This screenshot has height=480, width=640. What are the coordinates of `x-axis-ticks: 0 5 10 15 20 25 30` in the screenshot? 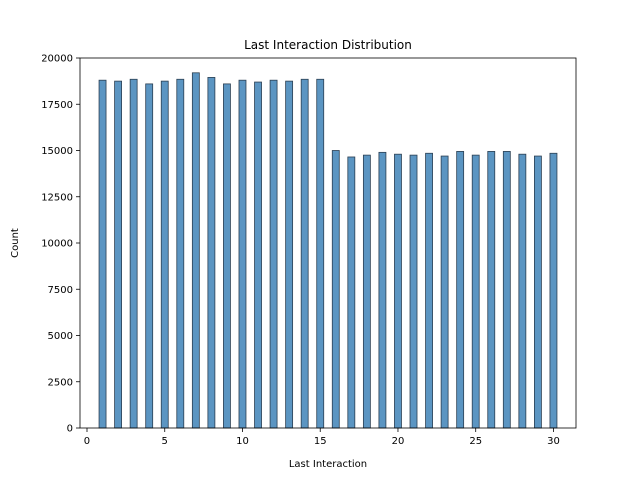 It's located at (322, 437).